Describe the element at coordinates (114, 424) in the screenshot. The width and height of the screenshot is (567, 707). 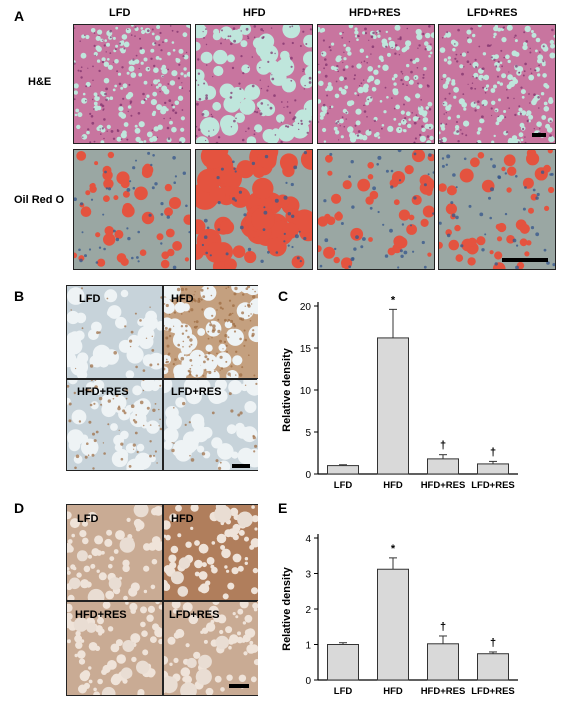
I see `ihc-cell-hfd-res` at that location.